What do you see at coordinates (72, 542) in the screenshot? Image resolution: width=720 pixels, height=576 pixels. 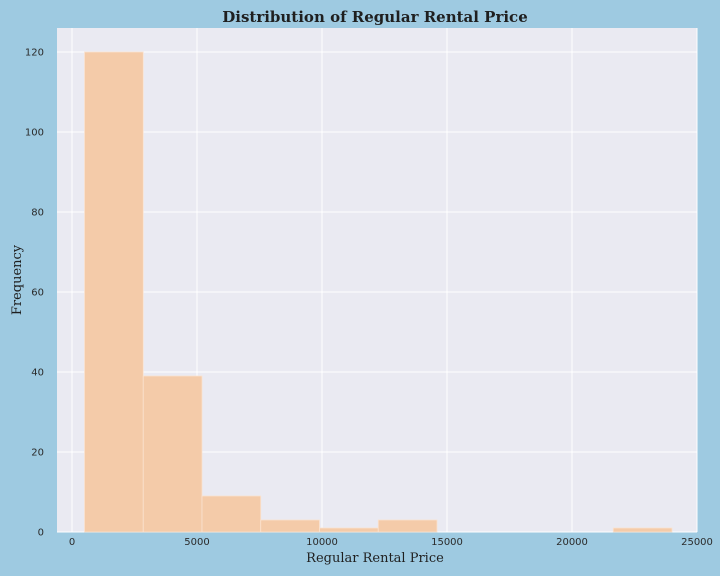 I see `x-tick-label: 0` at bounding box center [72, 542].